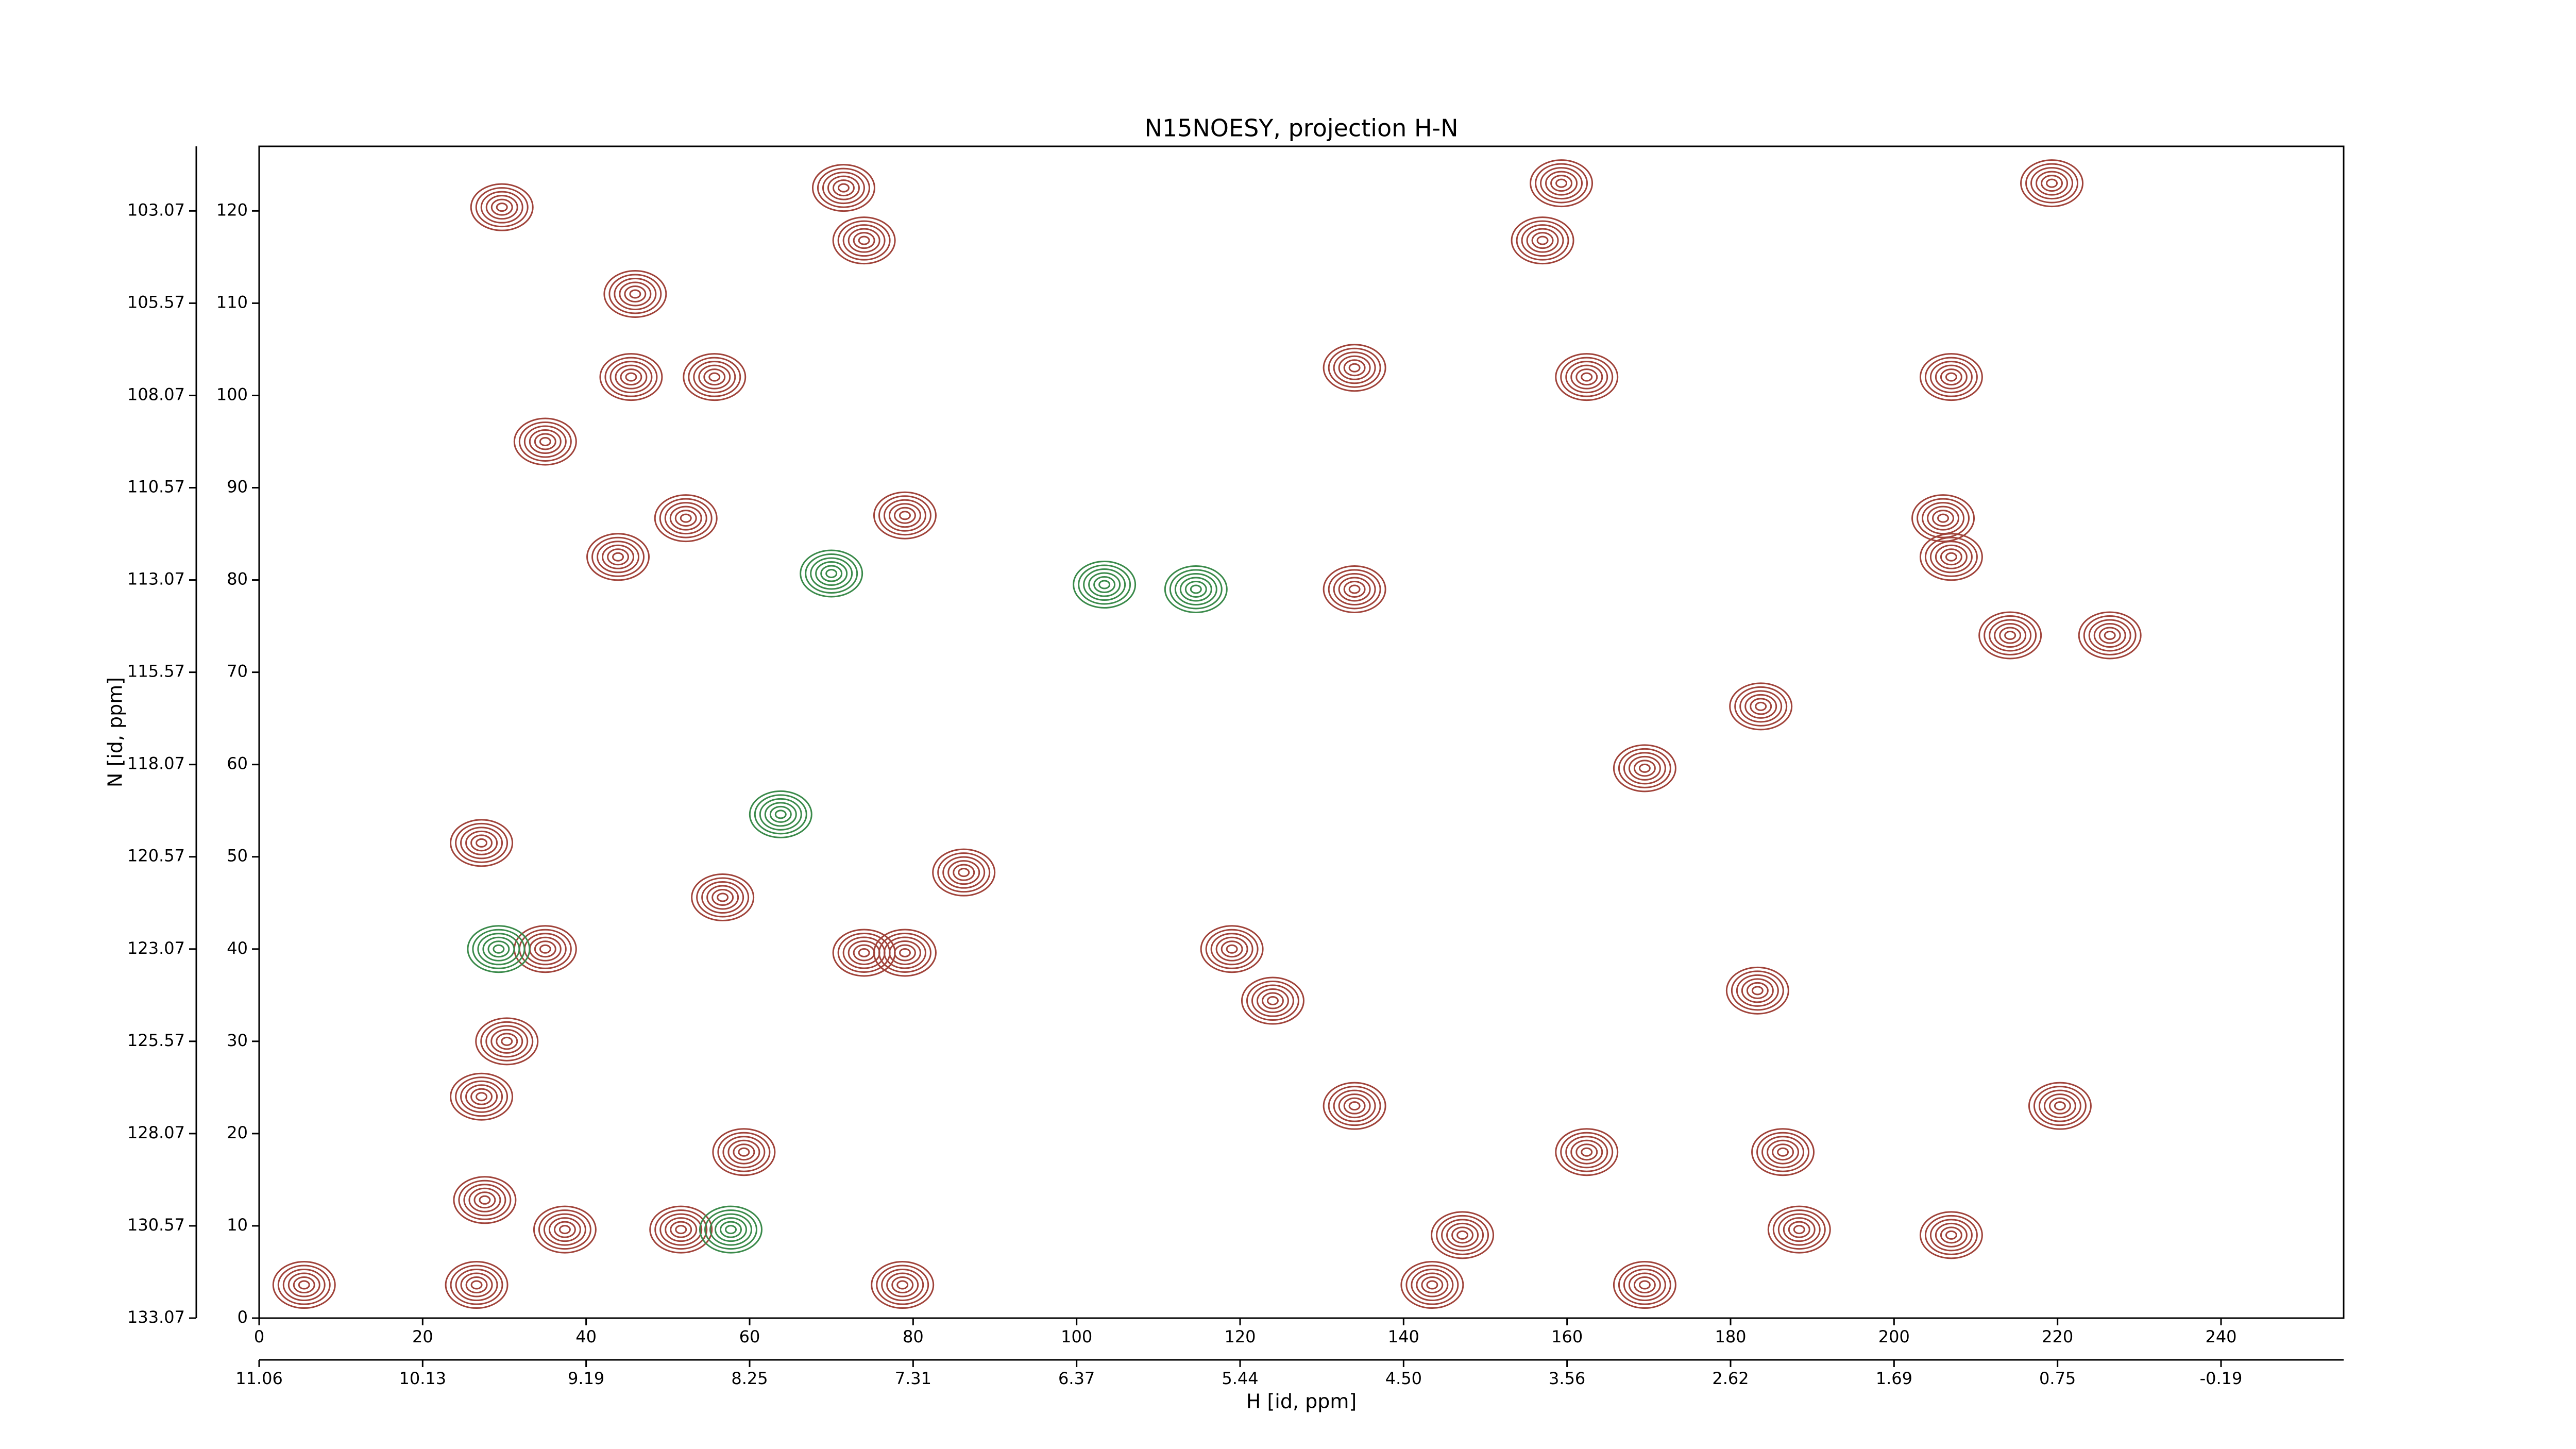 The height and width of the screenshot is (1449, 2576). Describe the element at coordinates (749, 1336) in the screenshot. I see `x-tick-label: 60` at that location.